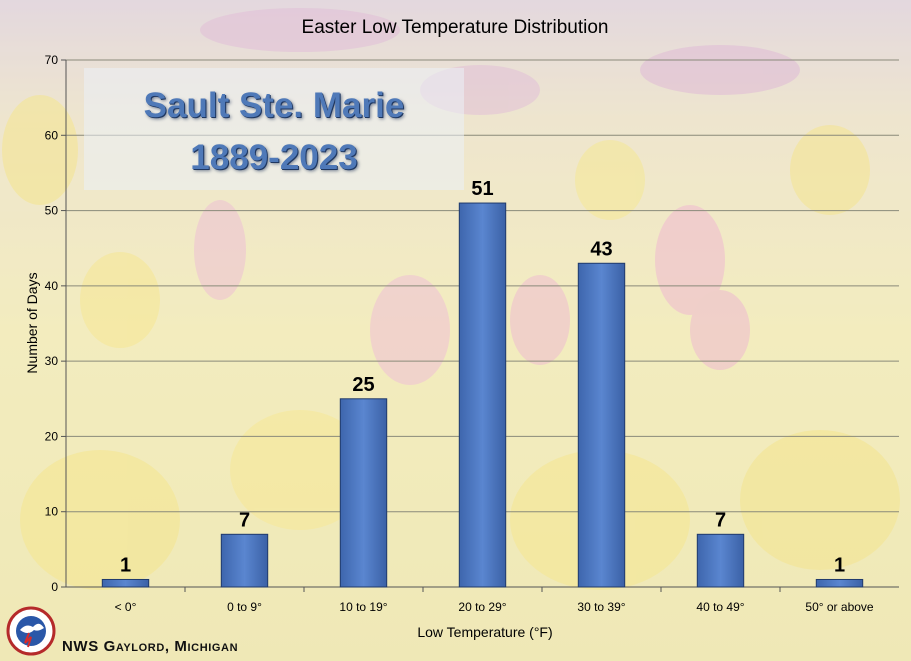  I want to click on y-axis-title: Number of Days, so click(32, 322).